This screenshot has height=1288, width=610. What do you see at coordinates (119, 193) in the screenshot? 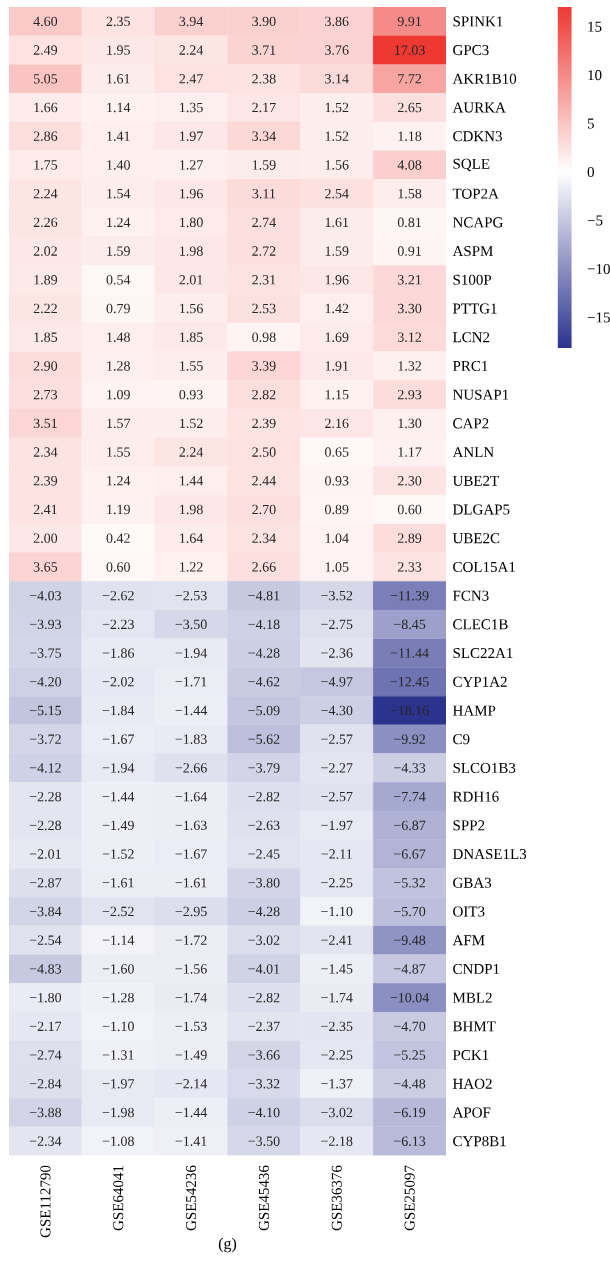
I see `data-label: 1.54` at bounding box center [119, 193].